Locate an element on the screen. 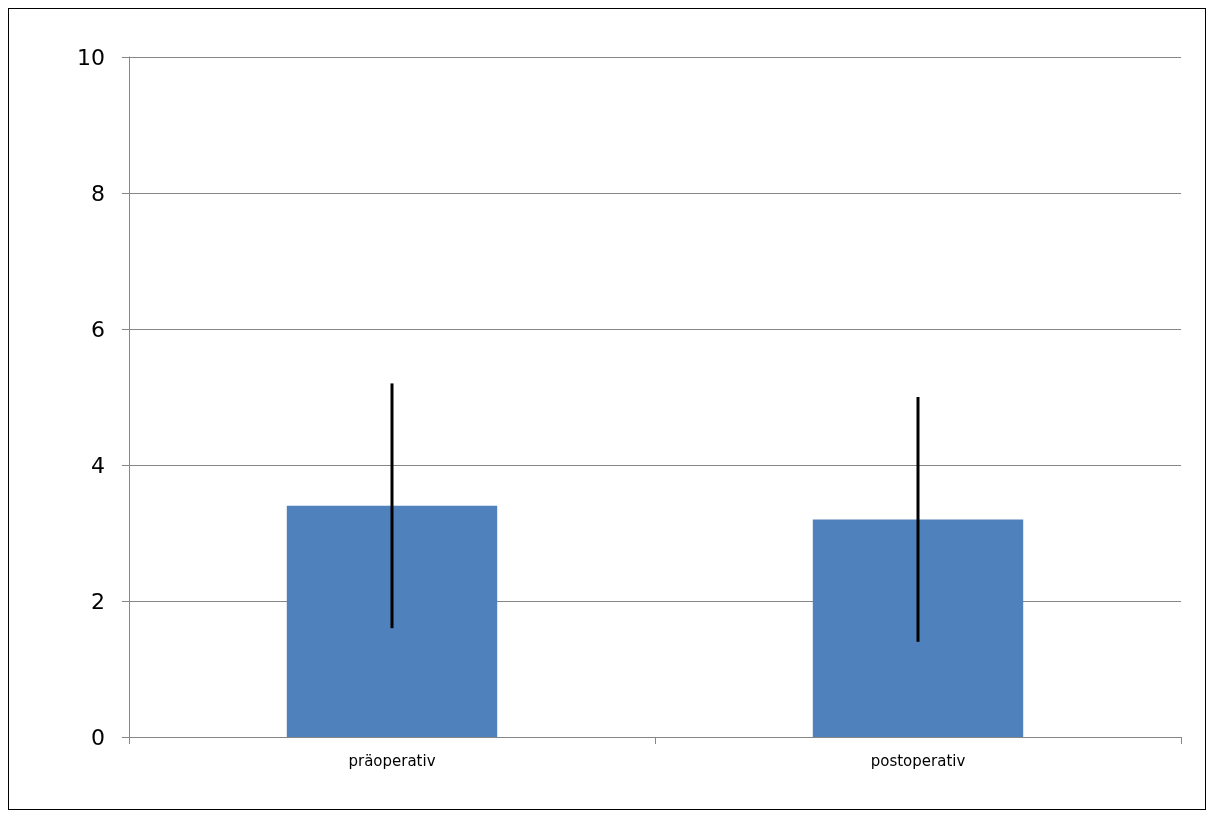 The image size is (1214, 818). y-tick-label: 2 is located at coordinates (98, 601).